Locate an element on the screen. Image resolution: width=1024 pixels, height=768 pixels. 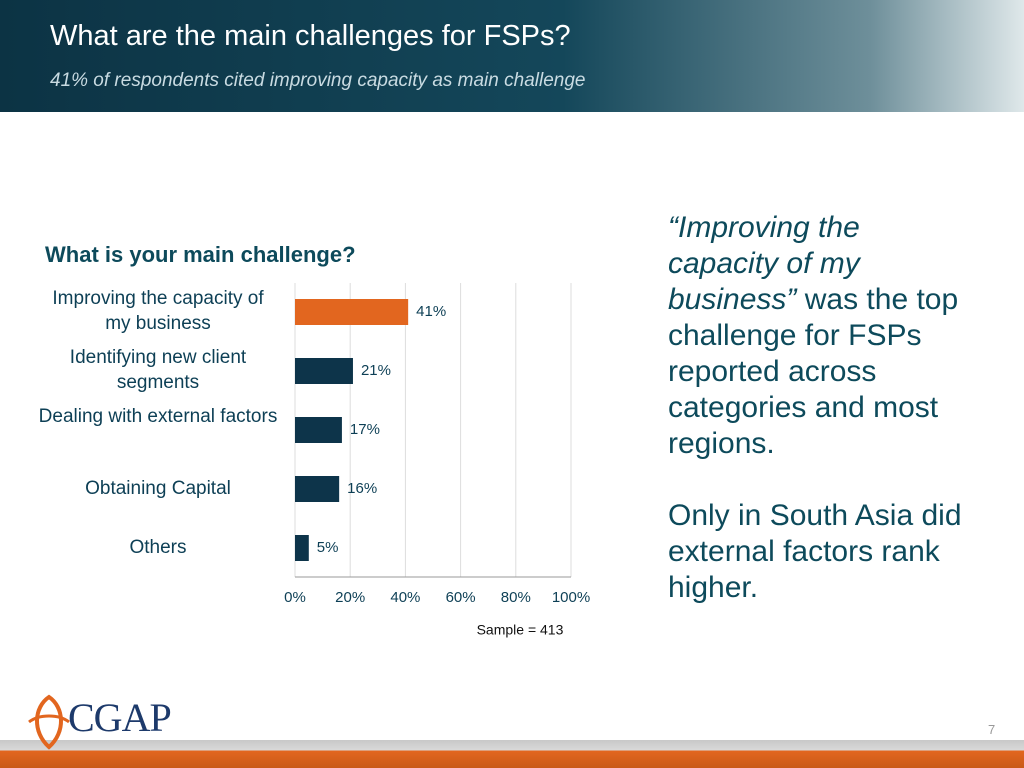
value-label: 16% is located at coordinates (362, 488).